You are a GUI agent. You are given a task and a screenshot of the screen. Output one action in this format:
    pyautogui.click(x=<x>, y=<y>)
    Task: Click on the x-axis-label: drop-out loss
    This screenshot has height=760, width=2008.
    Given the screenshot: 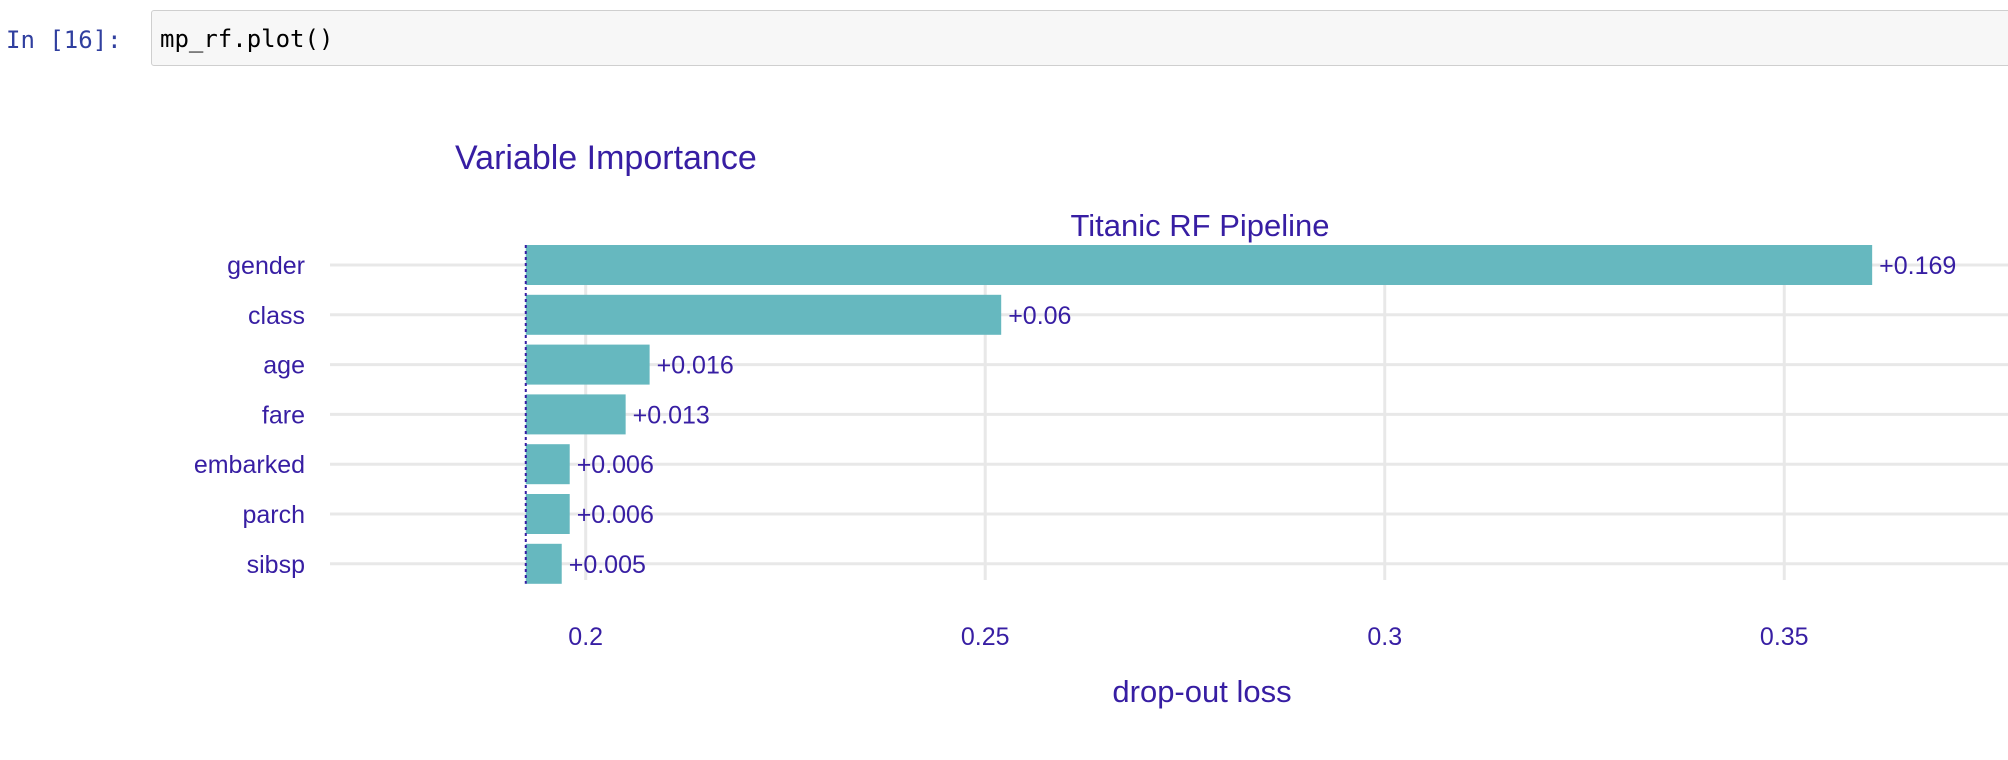 What is the action you would take?
    pyautogui.click(x=1201, y=691)
    